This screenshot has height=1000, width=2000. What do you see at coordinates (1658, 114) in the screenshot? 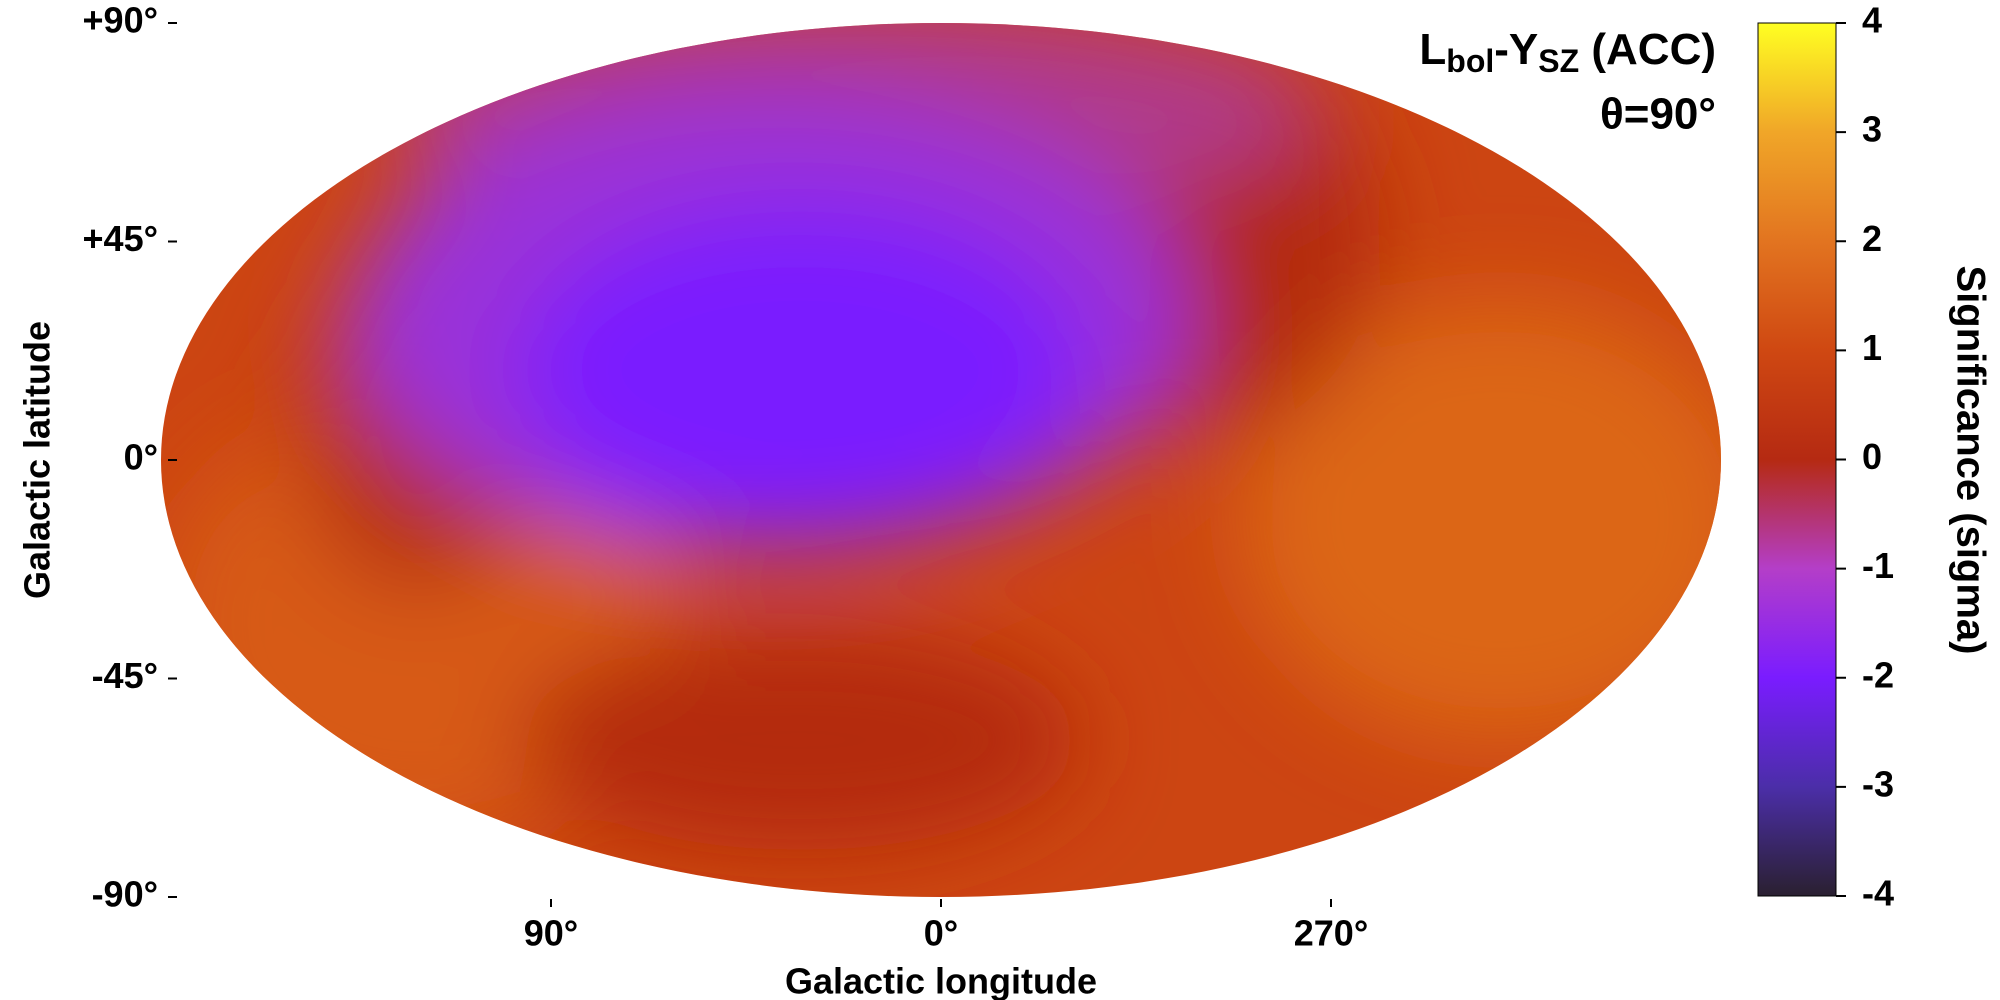
I see `chart-subtitle: θ=90°` at bounding box center [1658, 114].